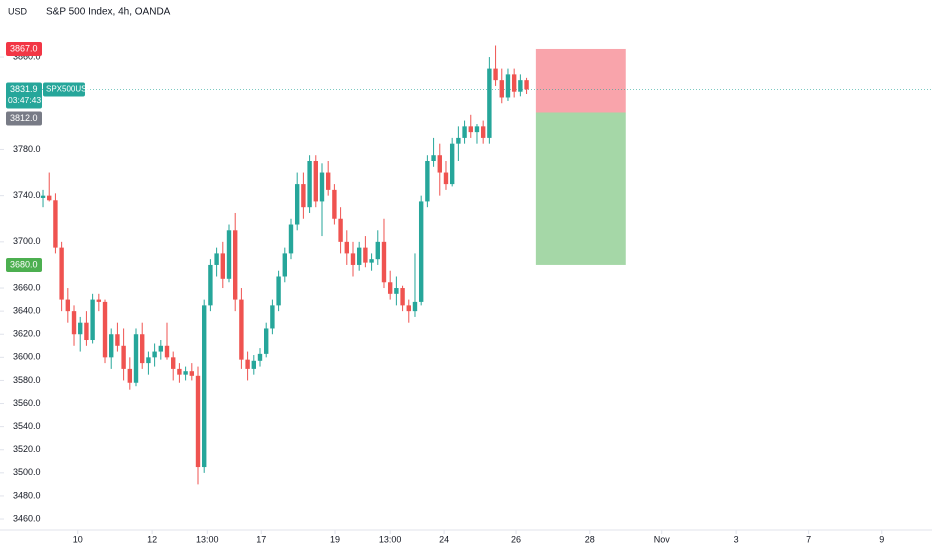 The height and width of the screenshot is (550, 932). Describe the element at coordinates (580, 80) in the screenshot. I see `stop-zone` at that location.